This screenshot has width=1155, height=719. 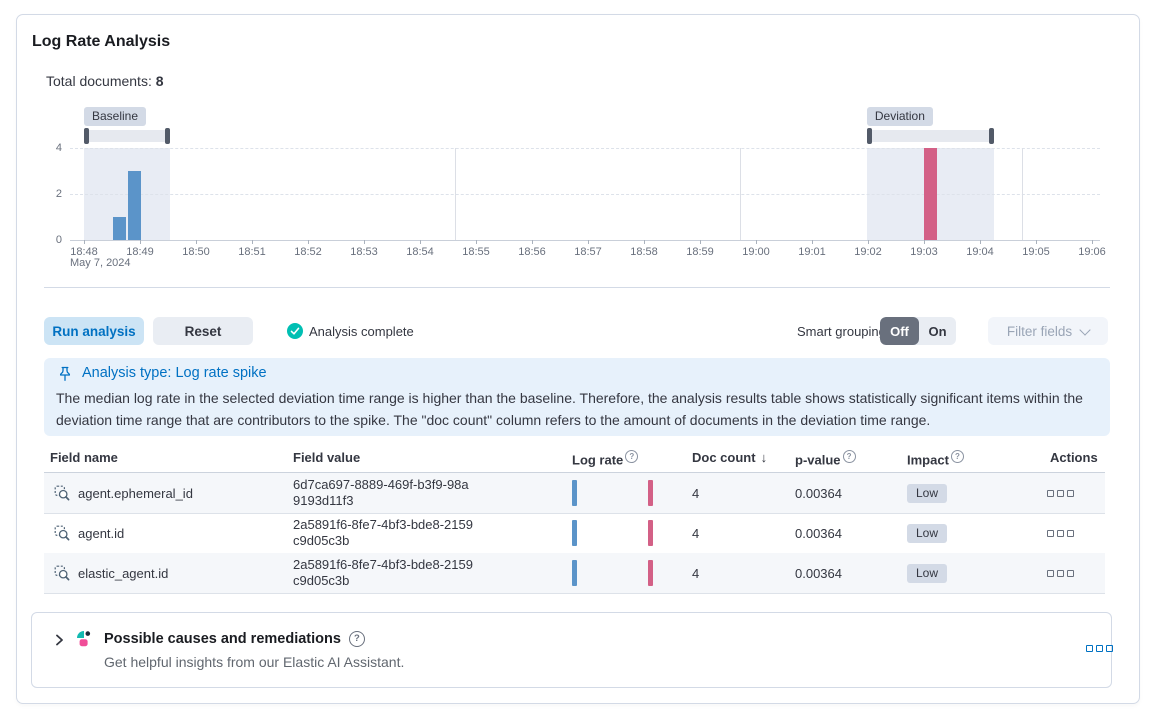 What do you see at coordinates (59, 642) in the screenshot?
I see `expand-chevron-icon` at bounding box center [59, 642].